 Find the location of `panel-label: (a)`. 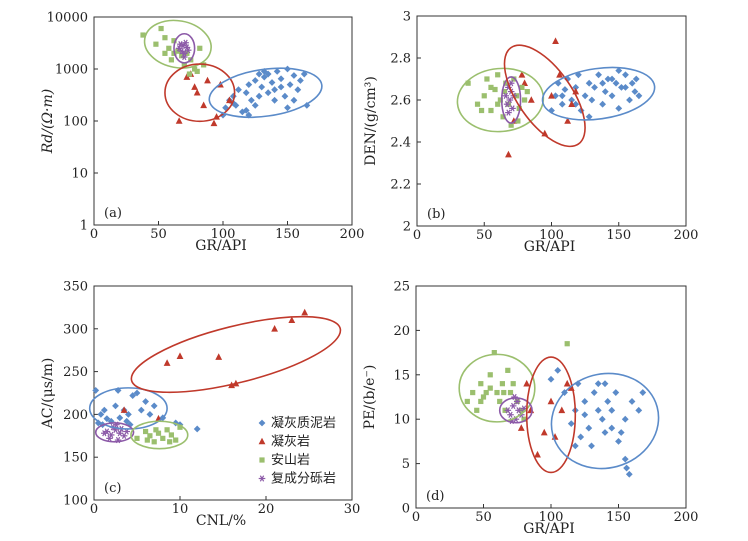

panel-label: (a) is located at coordinates (113, 213).